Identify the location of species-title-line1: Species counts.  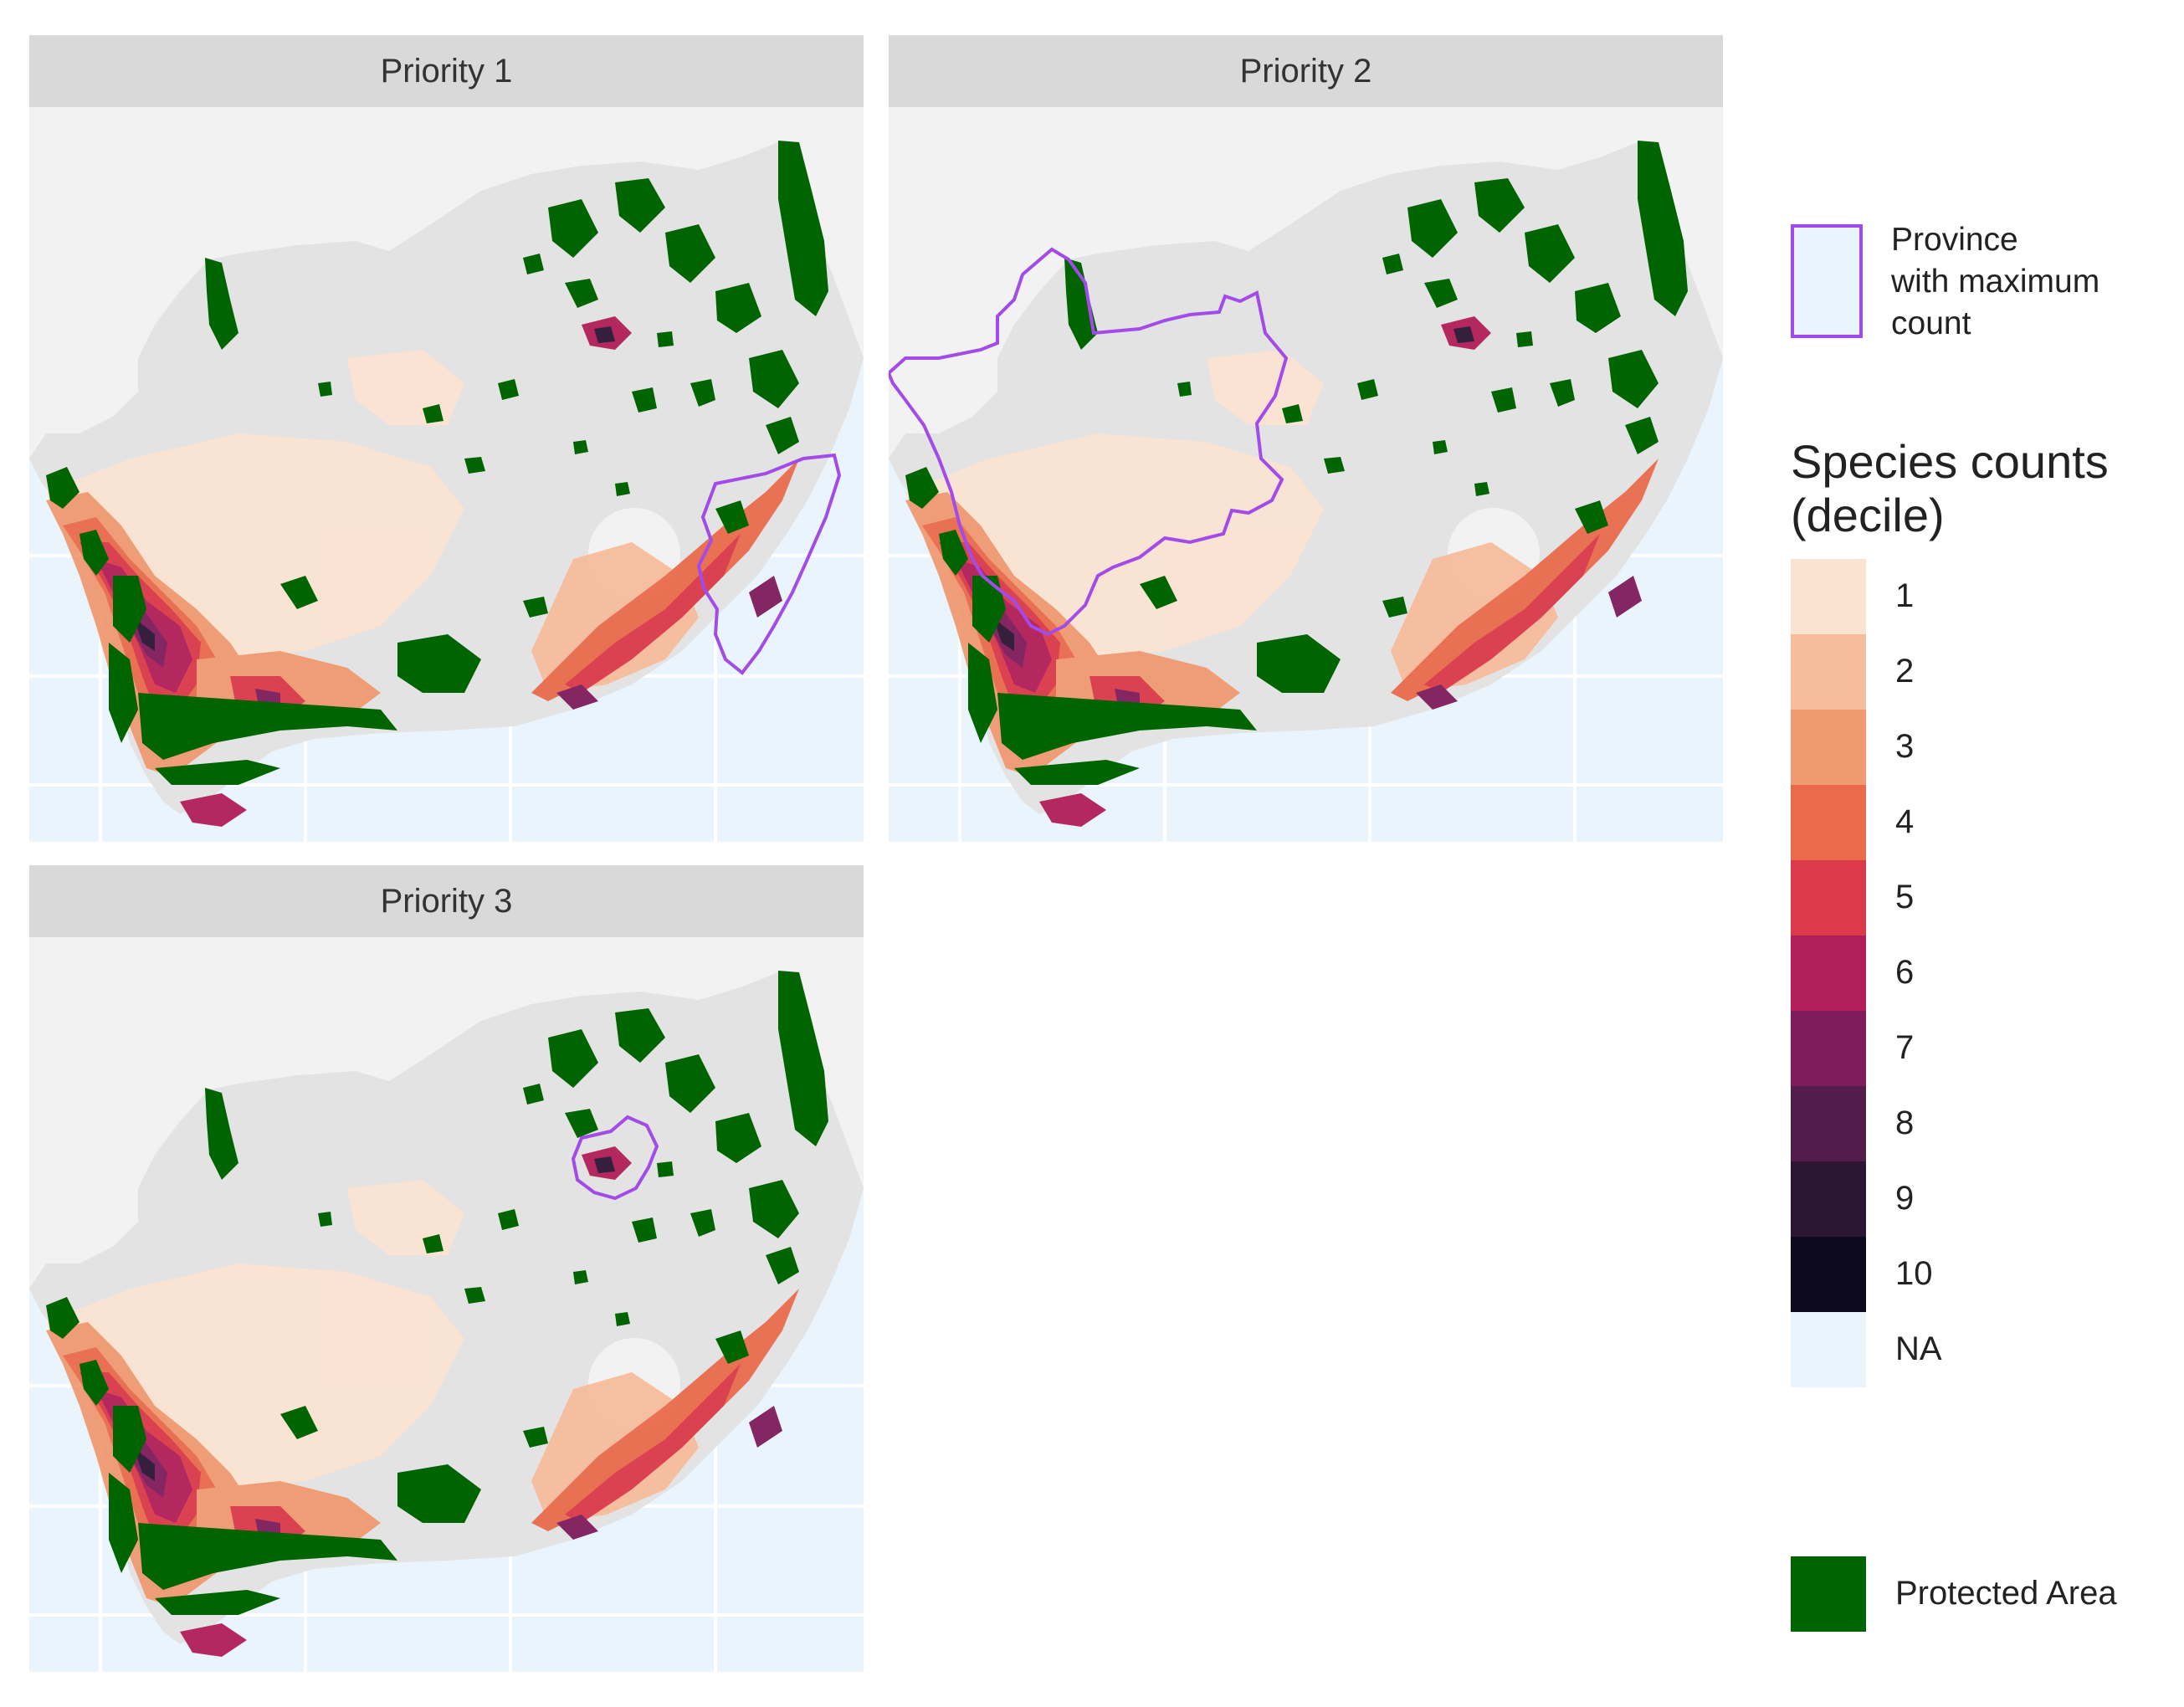
(1950, 461).